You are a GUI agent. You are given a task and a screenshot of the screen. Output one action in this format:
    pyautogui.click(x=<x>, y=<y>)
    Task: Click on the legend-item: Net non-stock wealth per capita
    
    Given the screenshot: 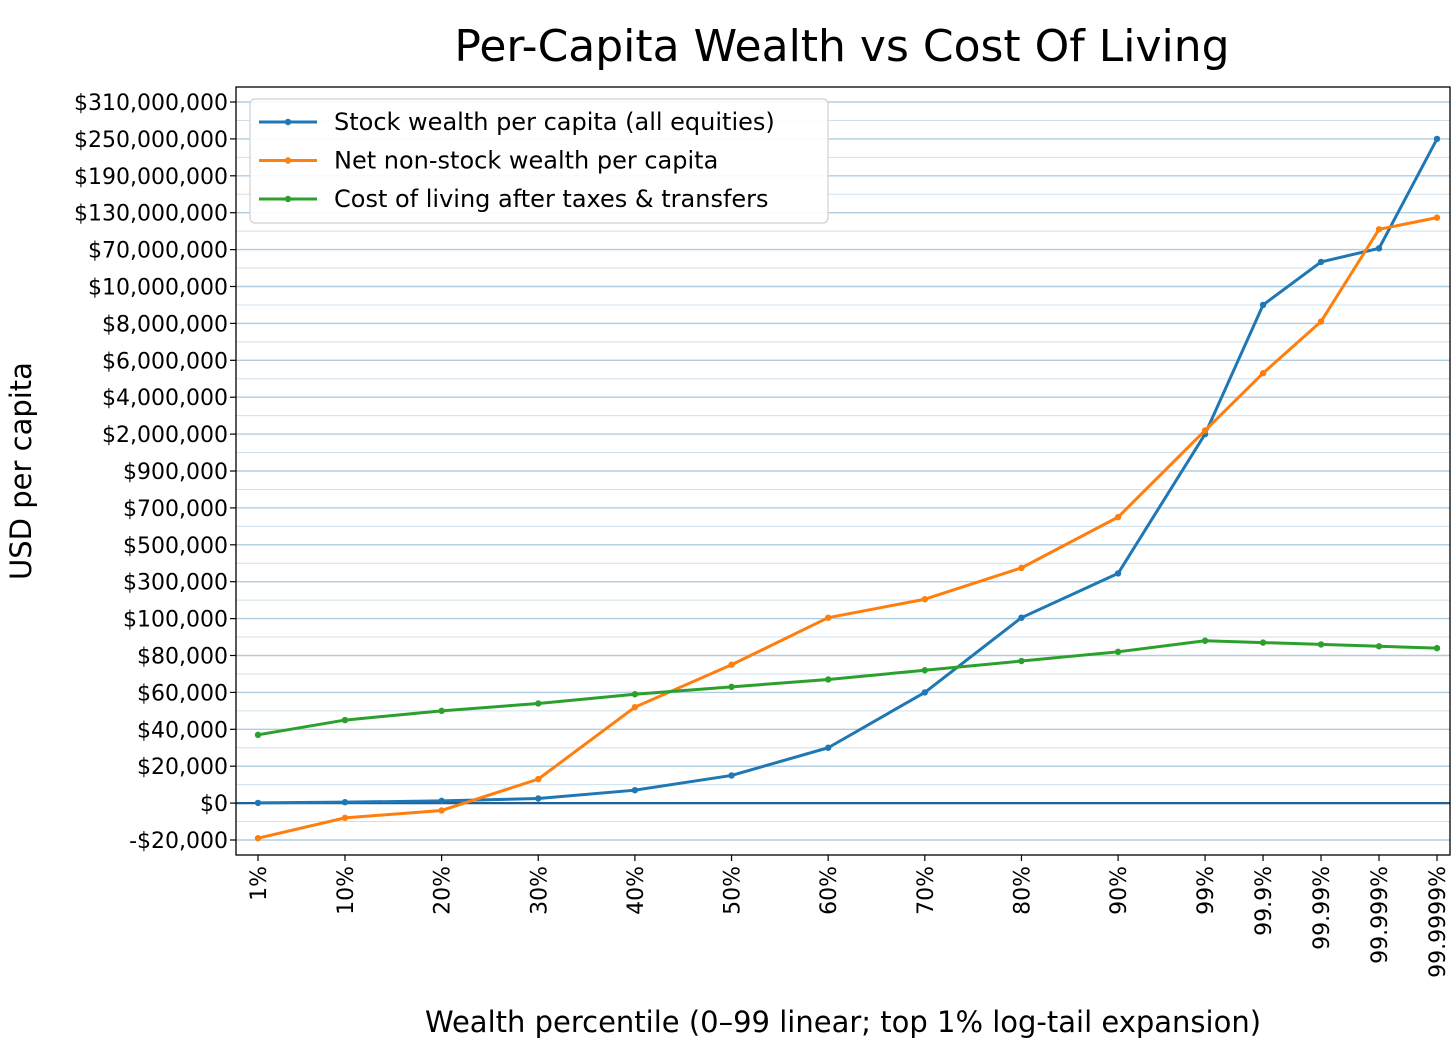 What is the action you would take?
    pyautogui.click(x=488, y=161)
    